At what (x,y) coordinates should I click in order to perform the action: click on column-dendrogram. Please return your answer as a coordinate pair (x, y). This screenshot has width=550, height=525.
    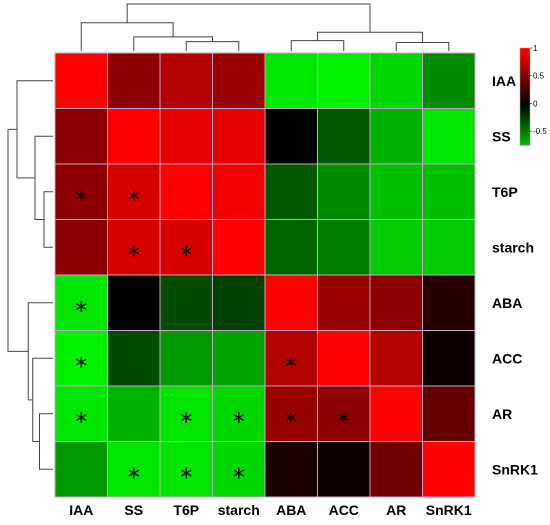
    Looking at the image, I should click on (265, 27).